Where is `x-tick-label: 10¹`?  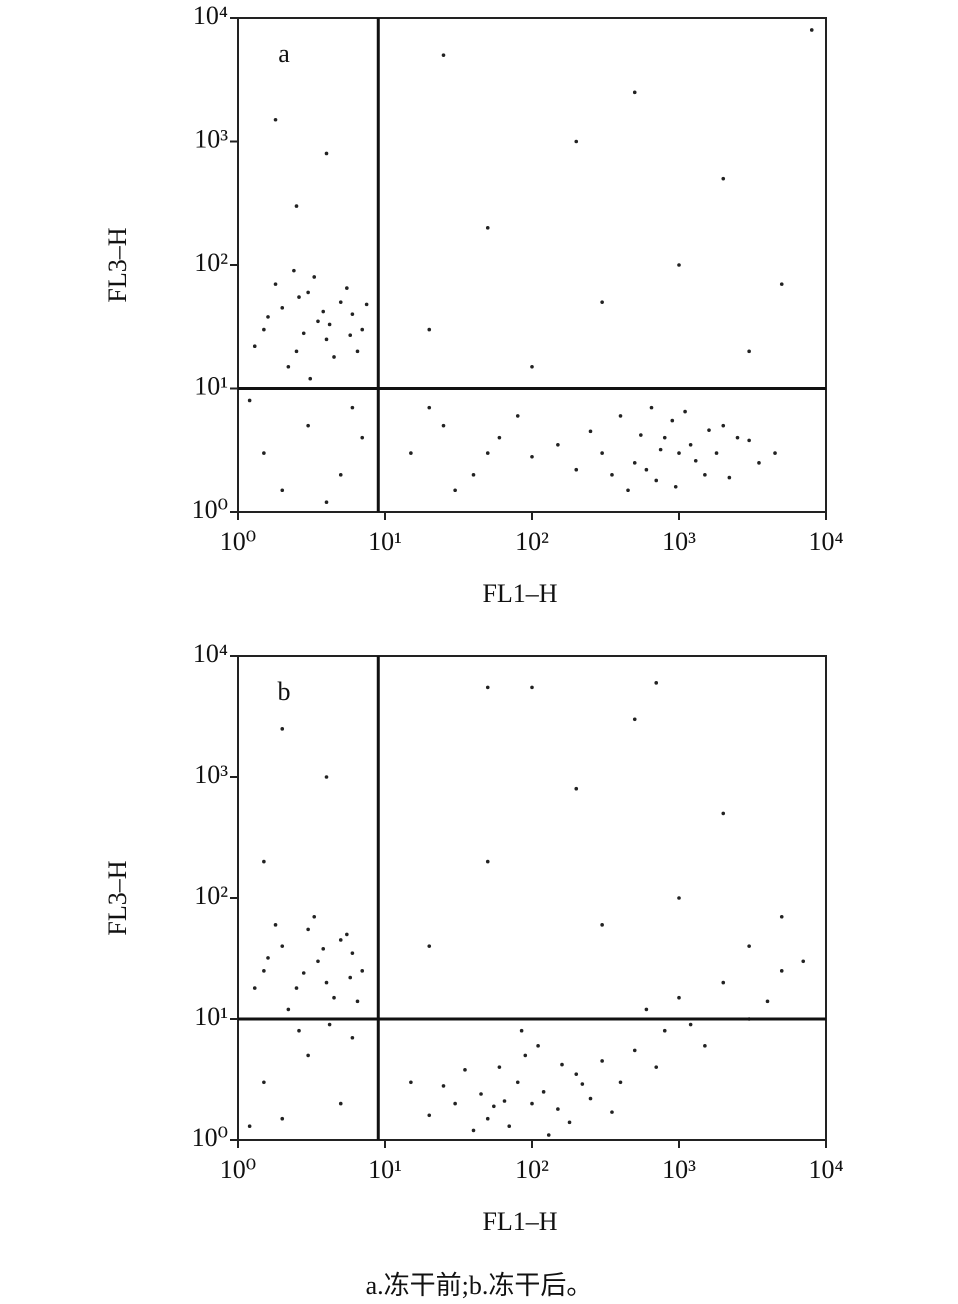 x-tick-label: 10¹ is located at coordinates (385, 1169).